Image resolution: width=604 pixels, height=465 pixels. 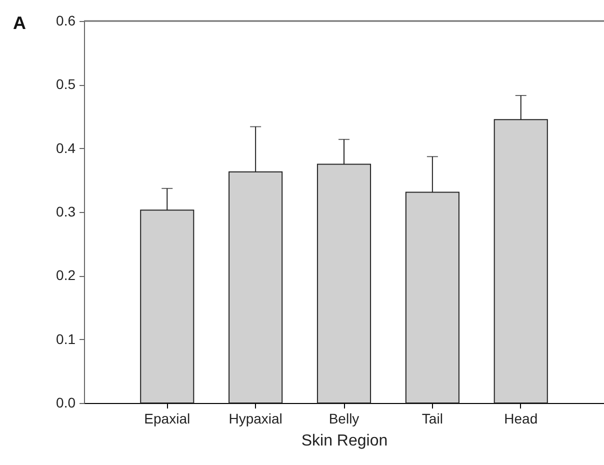 I want to click on y-tick-label: 0.4, so click(x=66, y=148).